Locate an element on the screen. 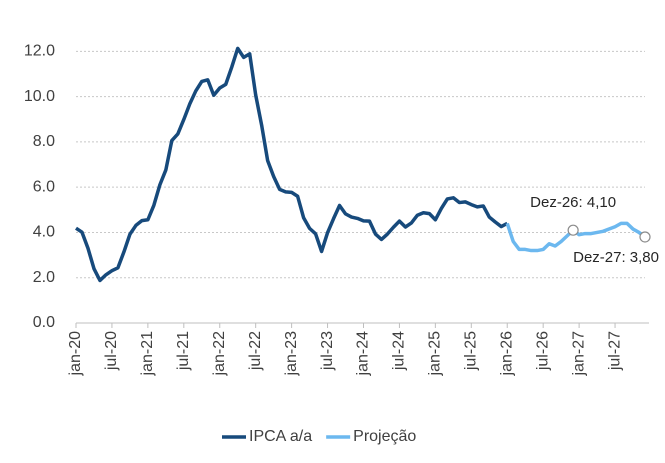 The width and height of the screenshot is (665, 463). x-tick-label: jul-25 is located at coordinates (471, 351).